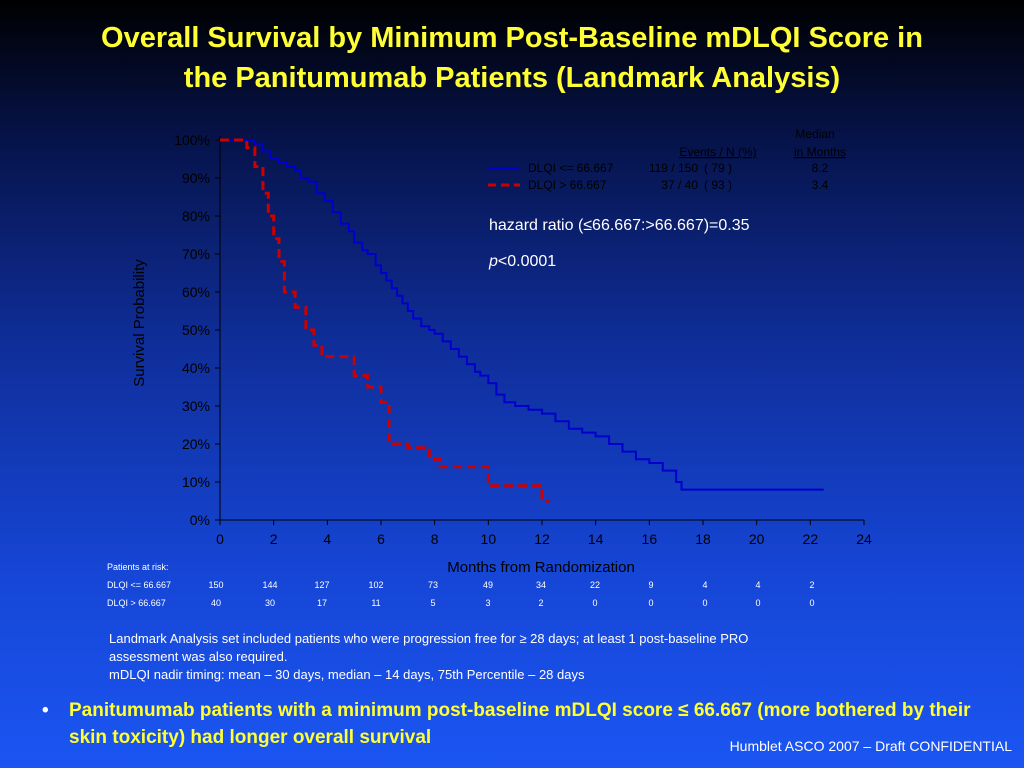 This screenshot has height=768, width=1024. I want to click on x-axis-label: Months from Randomization, so click(541, 567).